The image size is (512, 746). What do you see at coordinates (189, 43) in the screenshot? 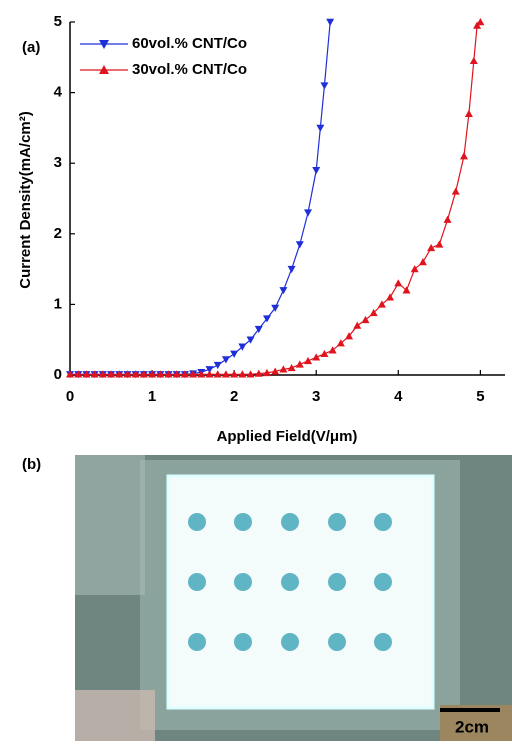
I see `legend-label: 60vol.% CNT/Co` at bounding box center [189, 43].